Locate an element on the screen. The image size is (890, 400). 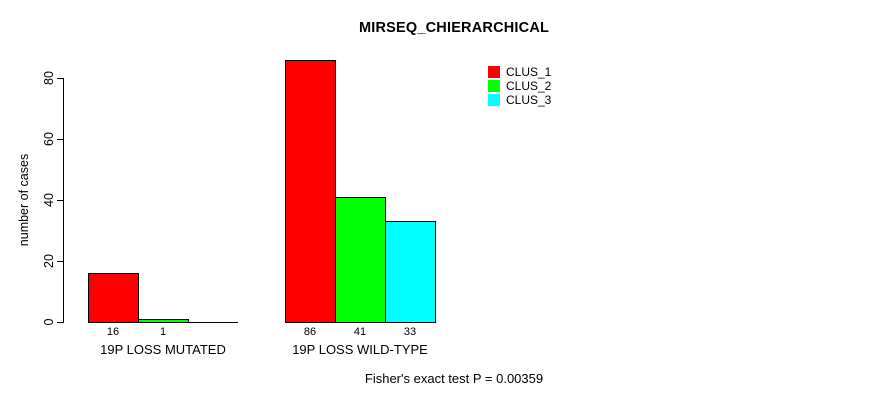
legend-swatch-clus-1-icon is located at coordinates (494, 71).